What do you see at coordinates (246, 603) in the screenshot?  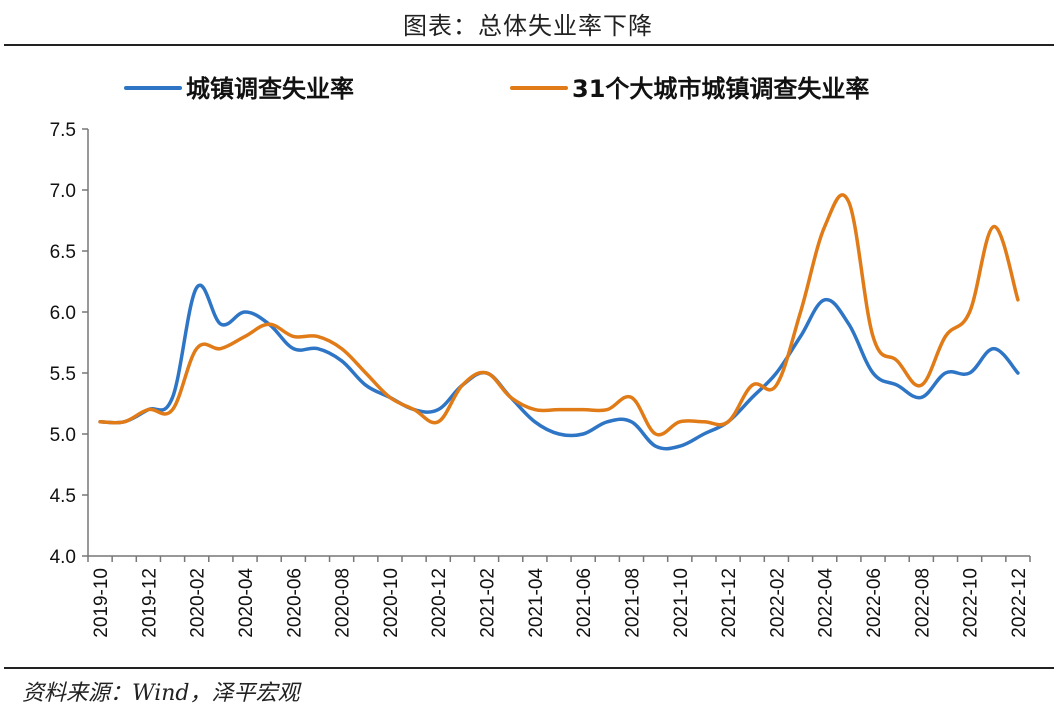 I see `x-tick-label: 2020-04` at bounding box center [246, 603].